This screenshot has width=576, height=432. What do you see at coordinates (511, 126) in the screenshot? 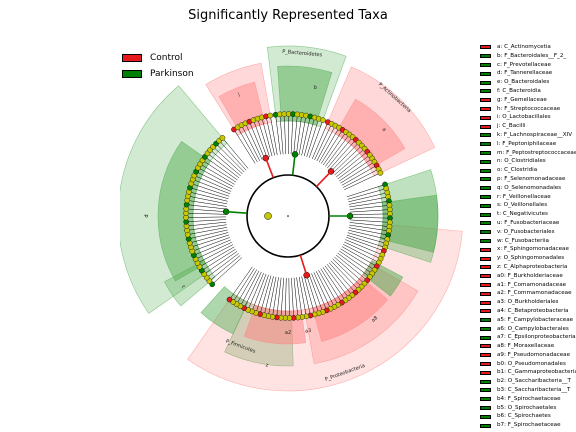
I see `taxon-label-j: j: C_Bacilli` at bounding box center [511, 126].